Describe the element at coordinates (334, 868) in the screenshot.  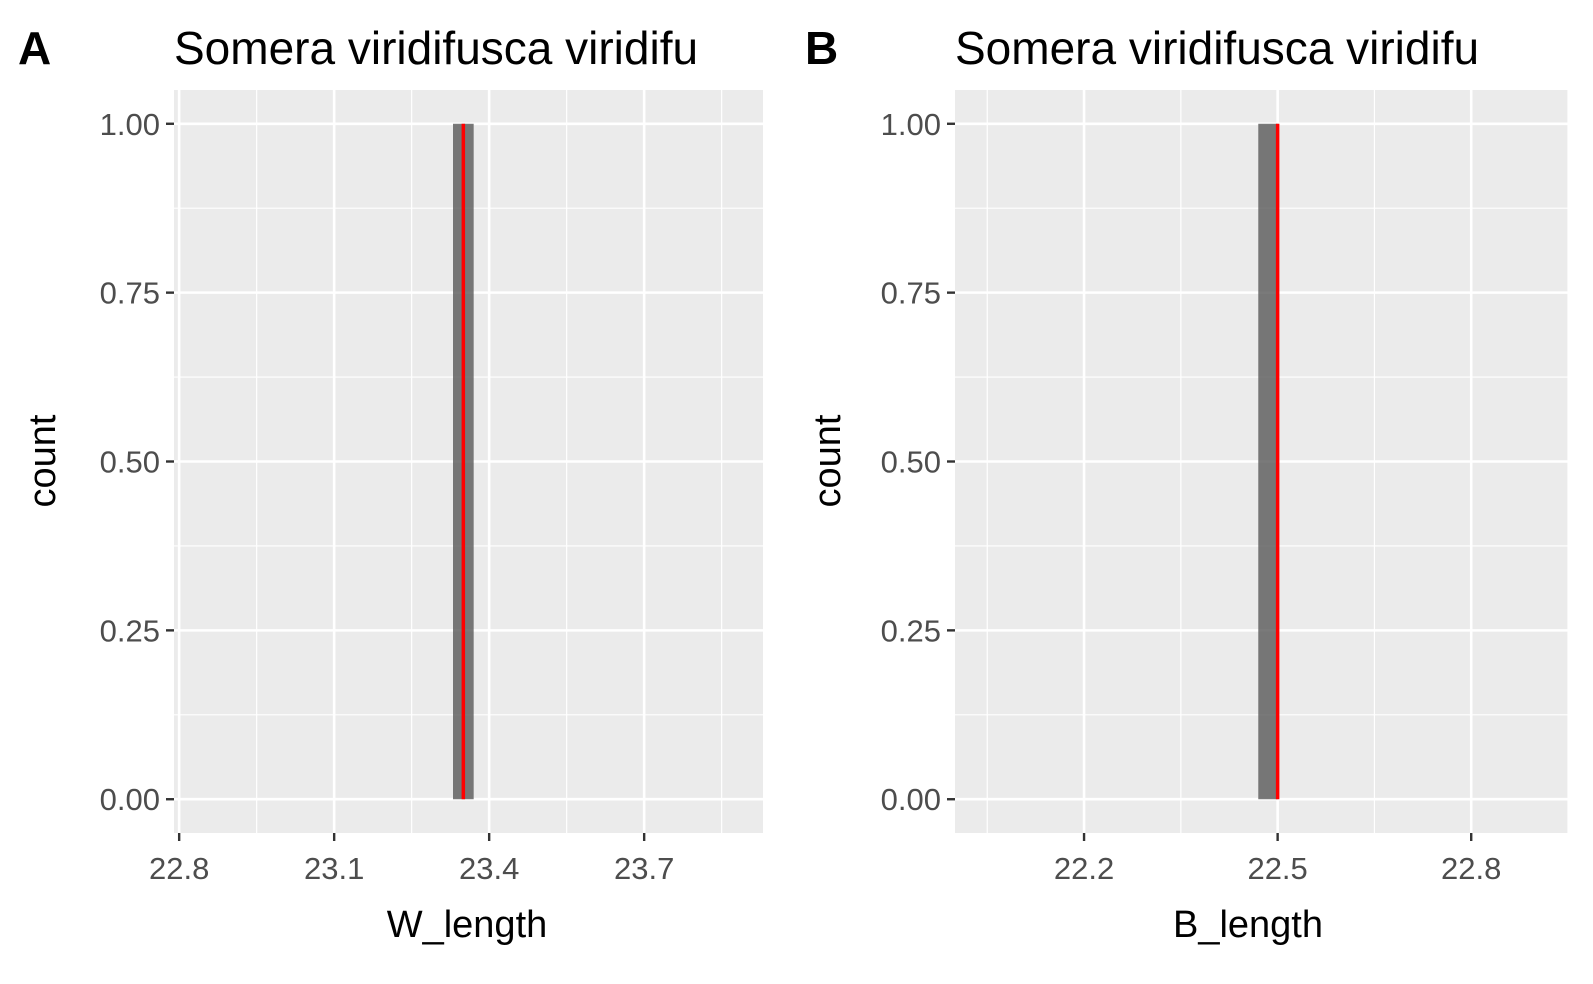
I see `x-tick-label: 23.1` at that location.